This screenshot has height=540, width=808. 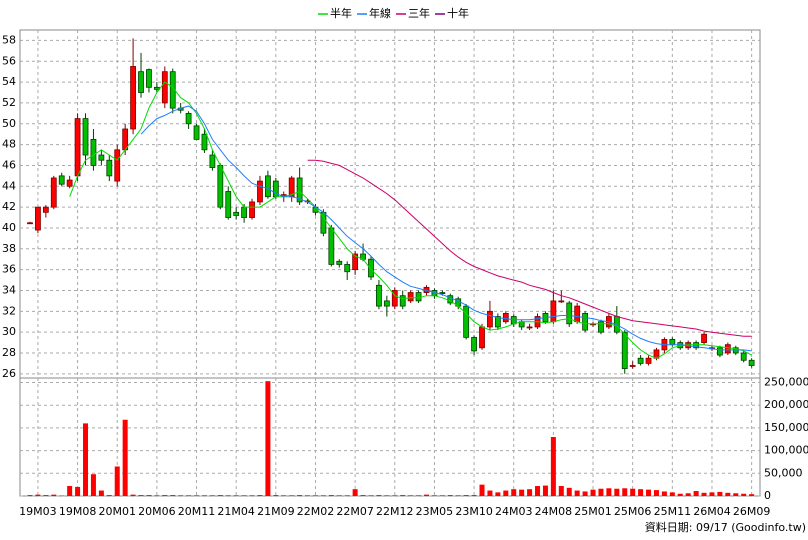 What do you see at coordinates (9, 331) in the screenshot?
I see `y-tick-label: 30` at bounding box center [9, 331].